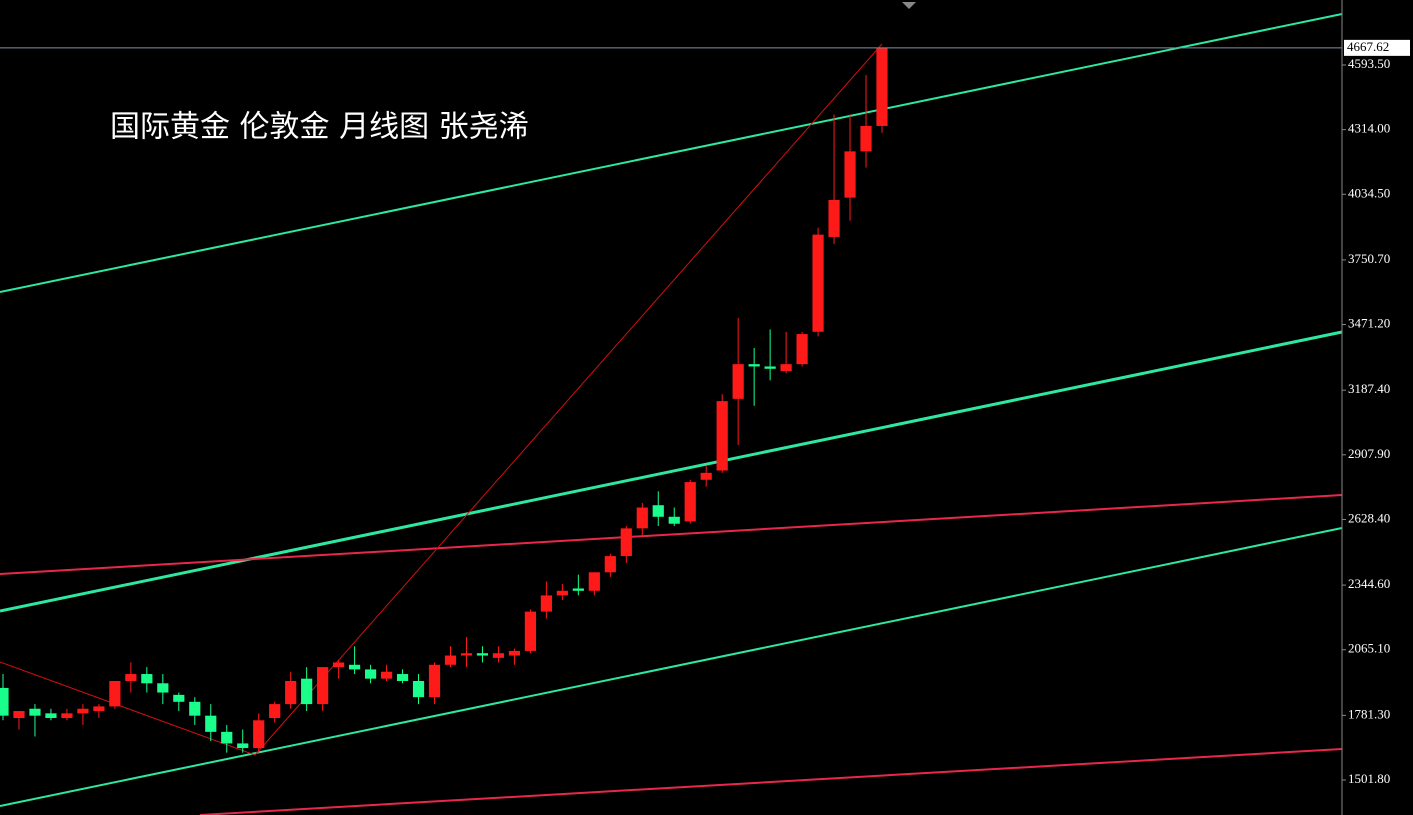  What do you see at coordinates (1369, 388) in the screenshot?
I see `y-tick-label: 3187.40` at bounding box center [1369, 388].